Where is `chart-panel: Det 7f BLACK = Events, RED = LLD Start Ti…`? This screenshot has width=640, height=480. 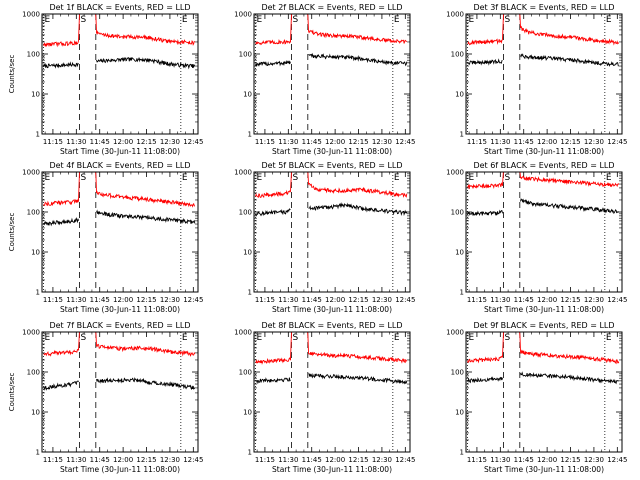 chart-panel: Det 7f BLACK = Events, RED = LLD Start Ti… is located at coordinates (105, 397).